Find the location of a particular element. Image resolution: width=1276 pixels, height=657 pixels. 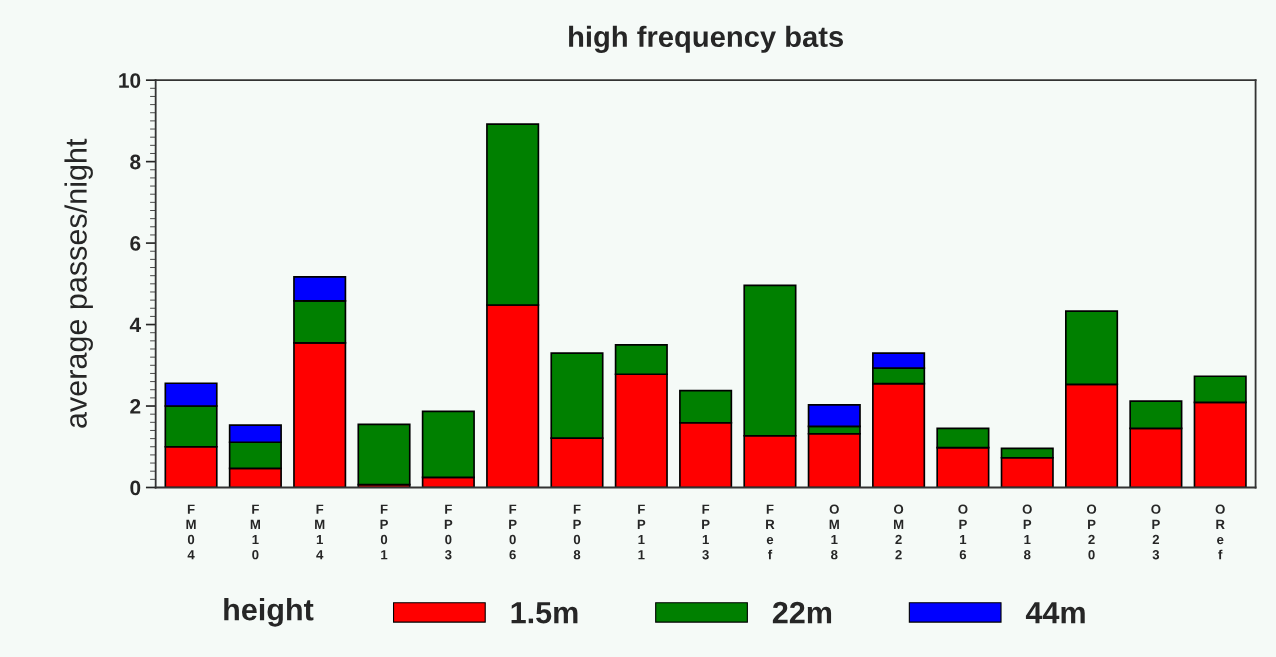

chart-title: high frequency bats is located at coordinates (706, 39).